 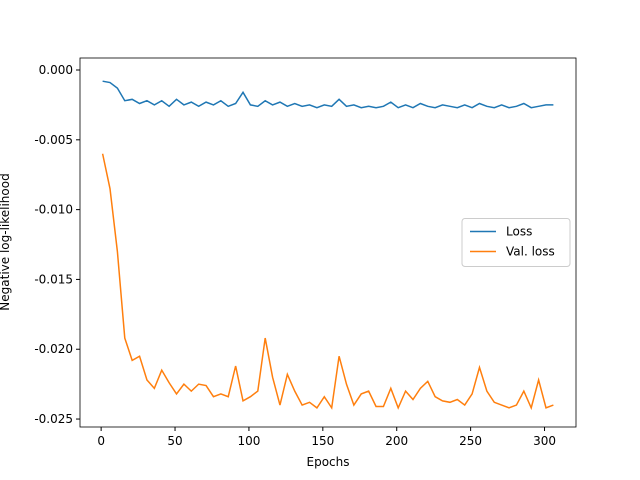 I want to click on y-tick-label: -0.005, so click(x=53, y=140).